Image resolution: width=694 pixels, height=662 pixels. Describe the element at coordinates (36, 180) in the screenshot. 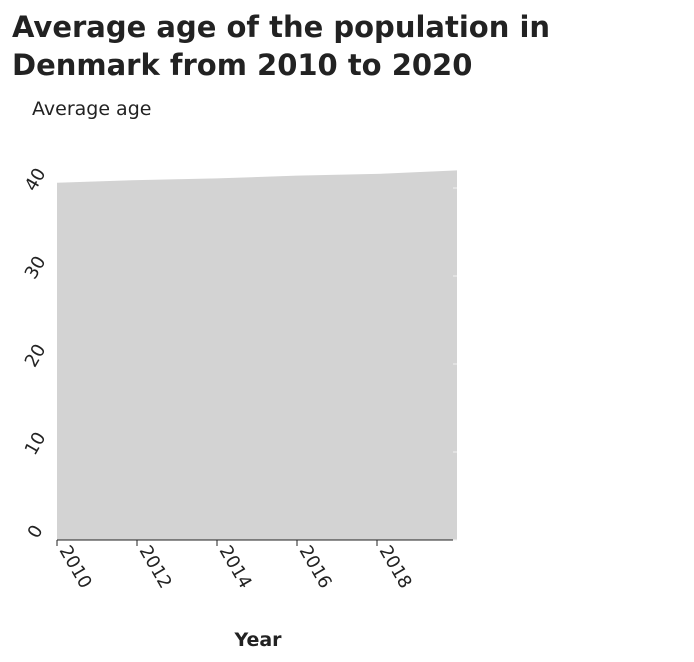

I see `y-tick-label: 40` at that location.